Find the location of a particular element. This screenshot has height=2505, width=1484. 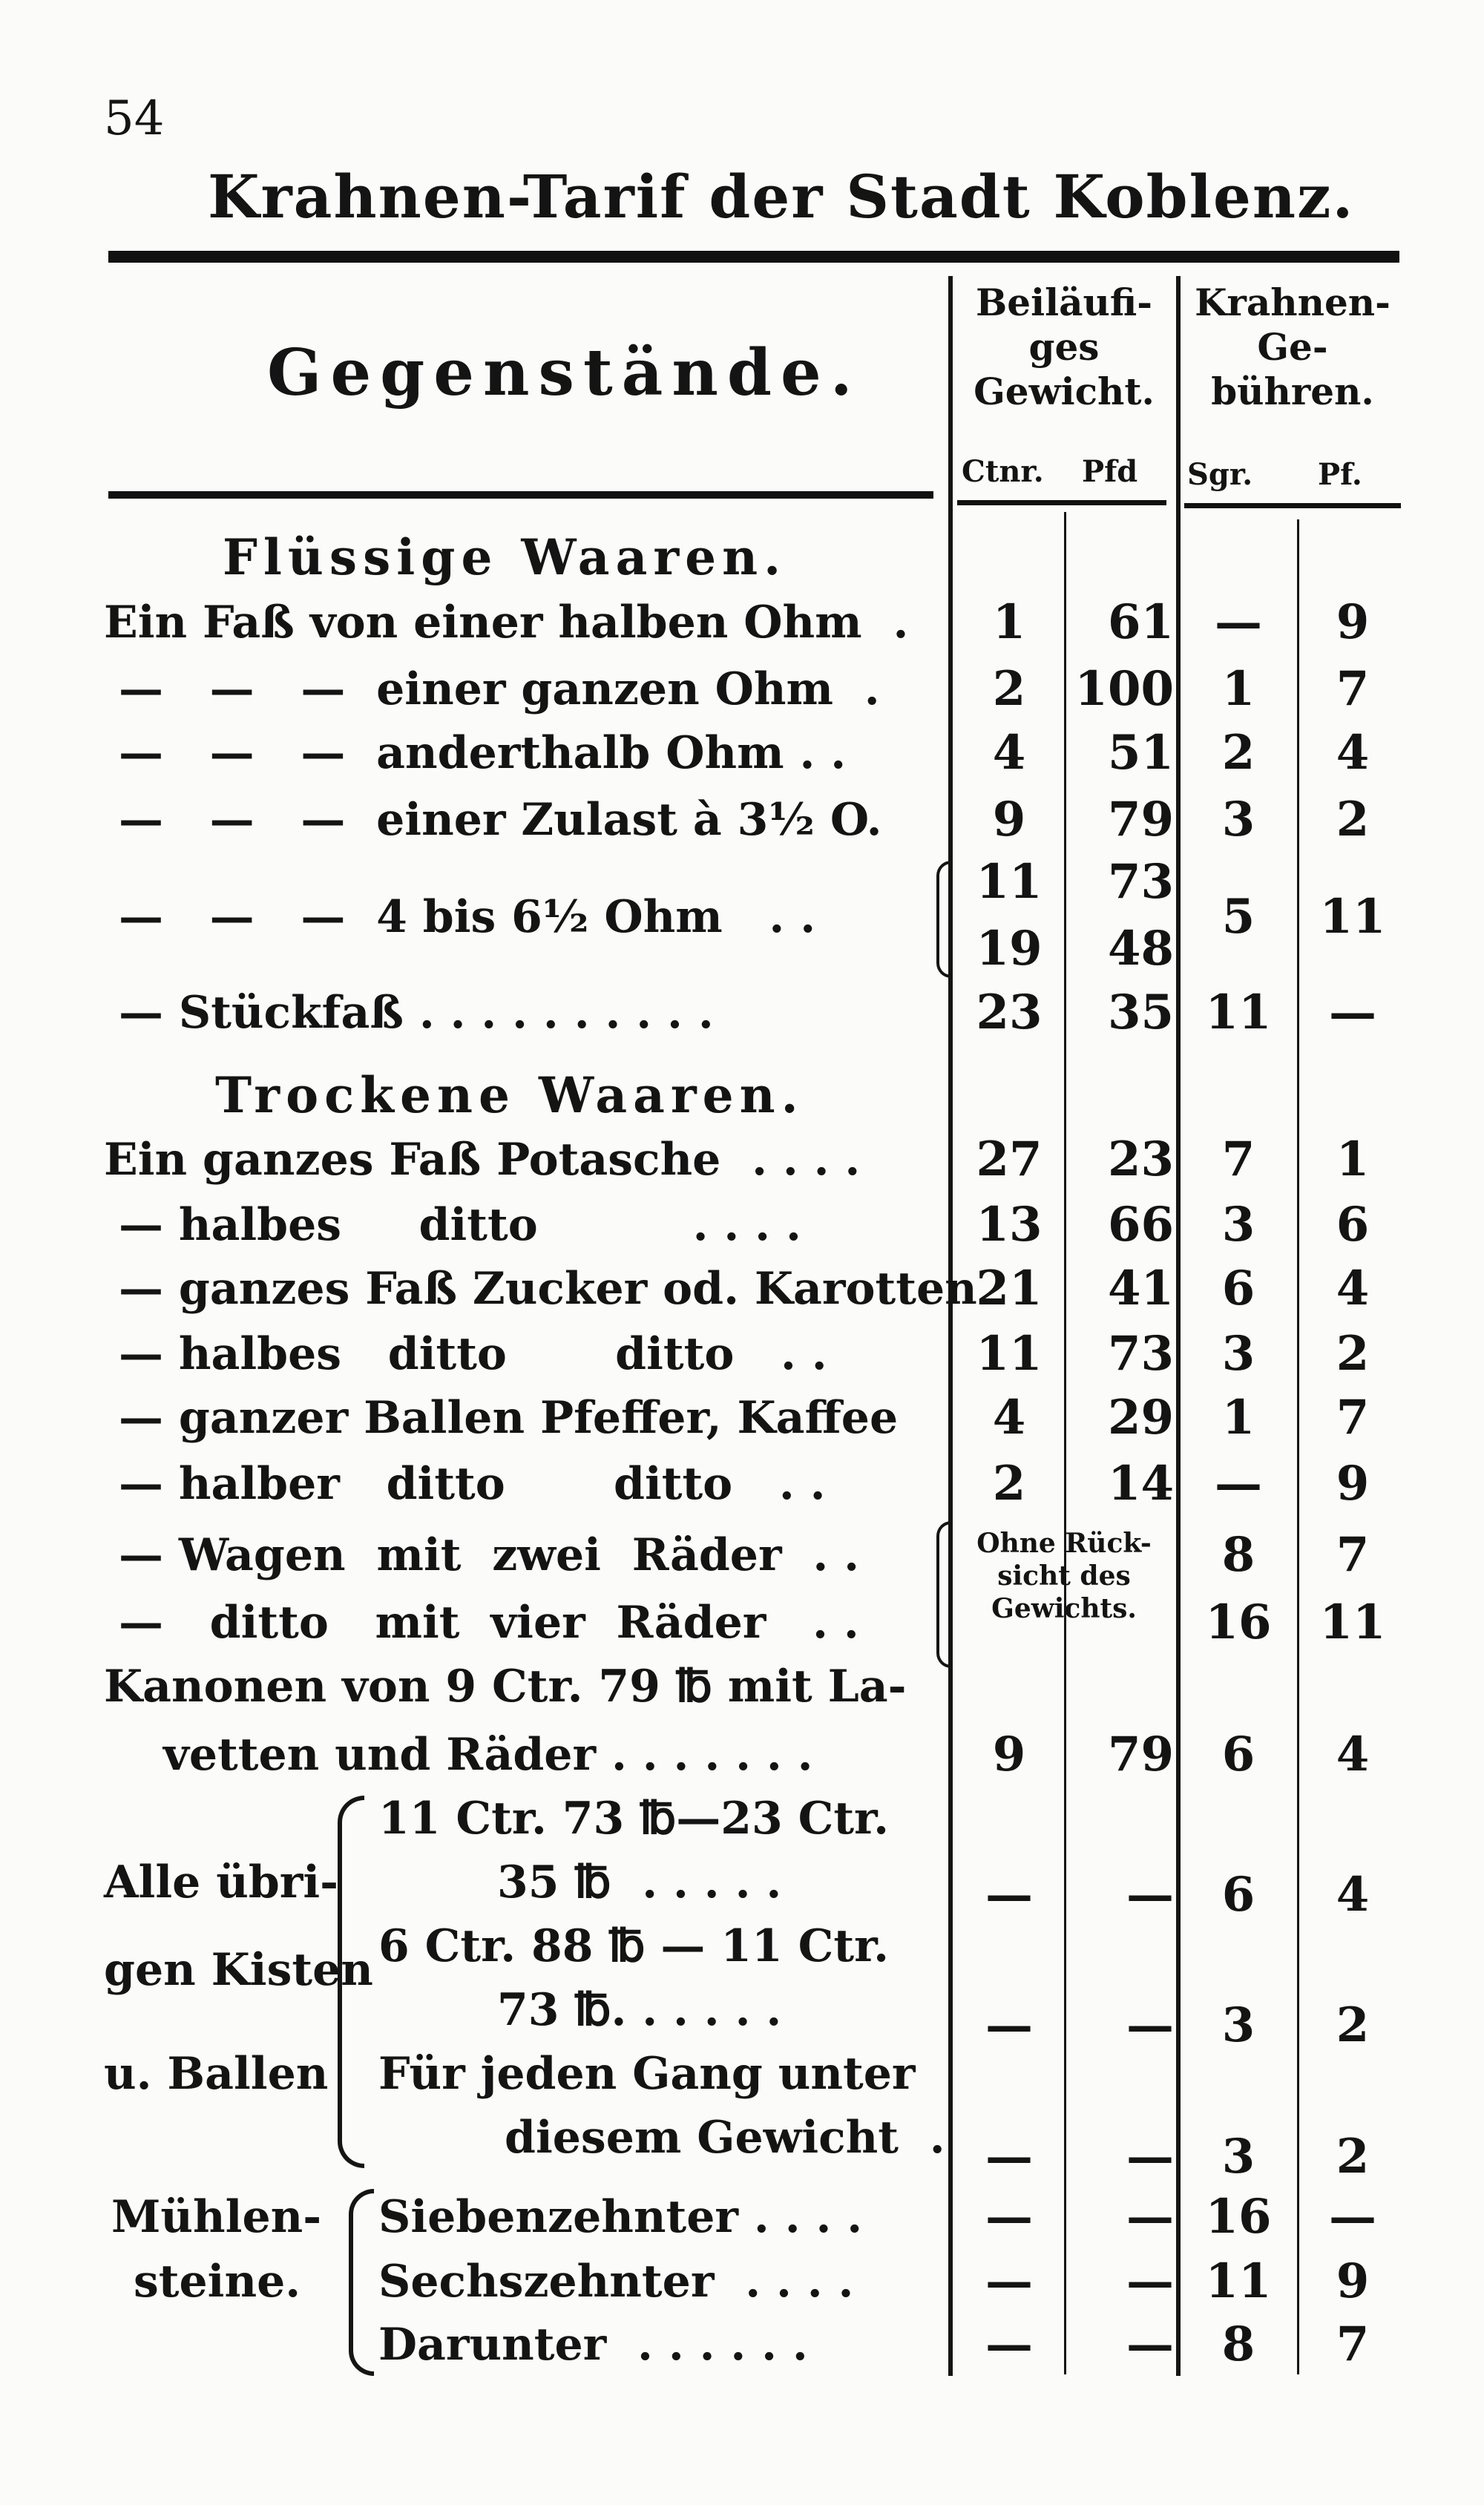

cannon-label: vetten und Räder . . . . . . . is located at coordinates (488, 1755).